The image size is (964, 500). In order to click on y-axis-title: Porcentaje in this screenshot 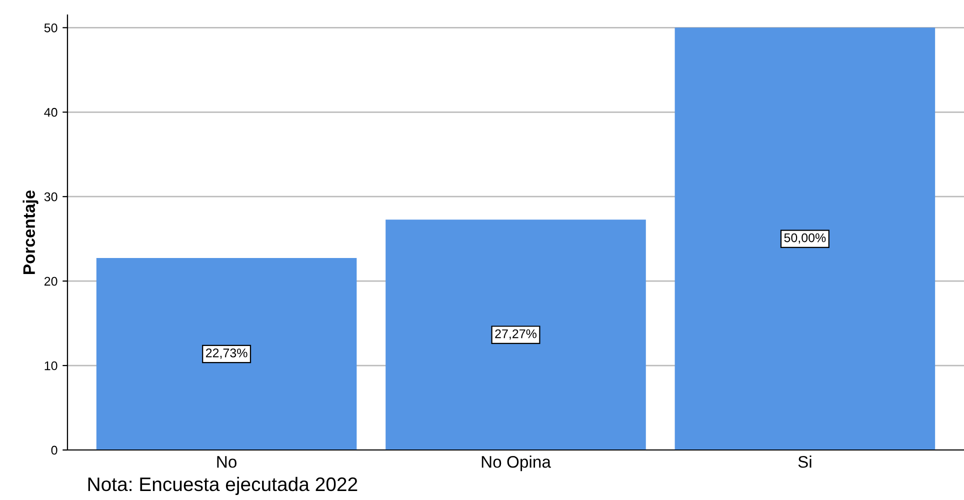, I will do `click(30, 232)`.